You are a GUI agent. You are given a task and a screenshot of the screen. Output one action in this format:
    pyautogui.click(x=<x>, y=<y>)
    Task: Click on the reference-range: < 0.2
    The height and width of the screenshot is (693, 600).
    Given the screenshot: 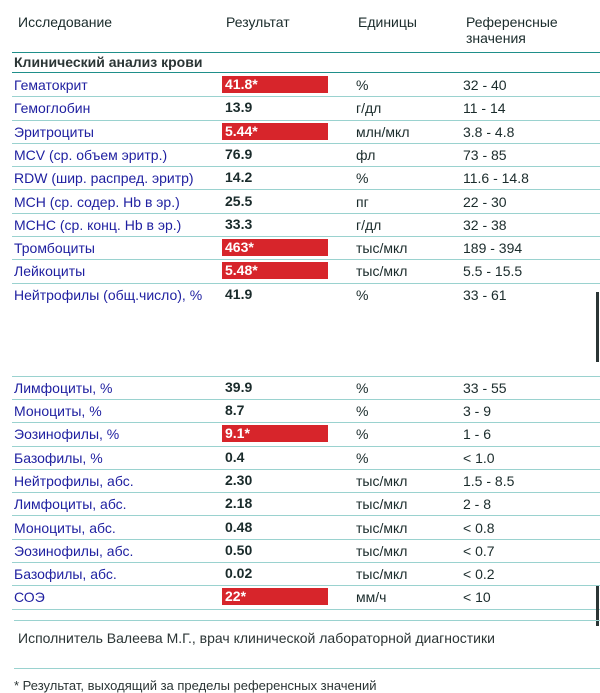 What is the action you would take?
    pyautogui.click(x=479, y=574)
    